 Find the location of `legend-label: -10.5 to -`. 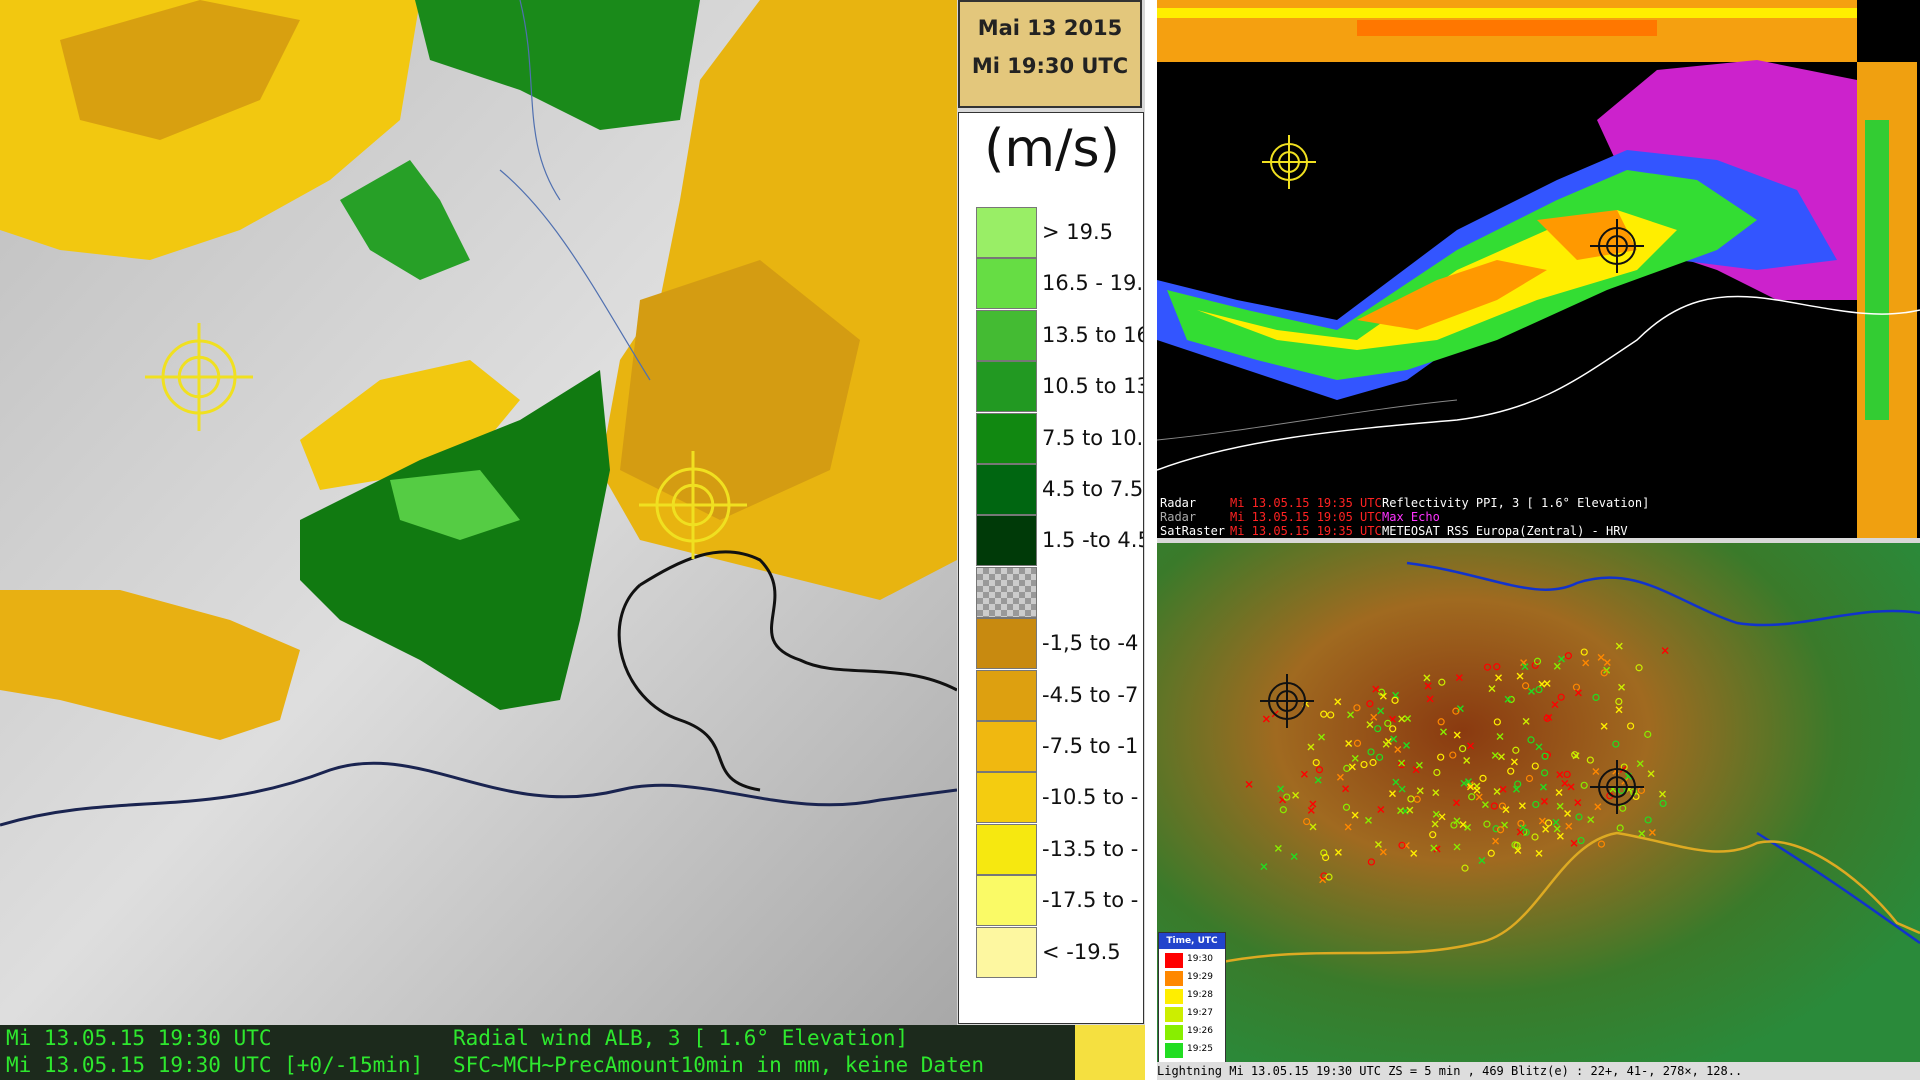

legend-label: -10.5 to - is located at coordinates (1090, 797).